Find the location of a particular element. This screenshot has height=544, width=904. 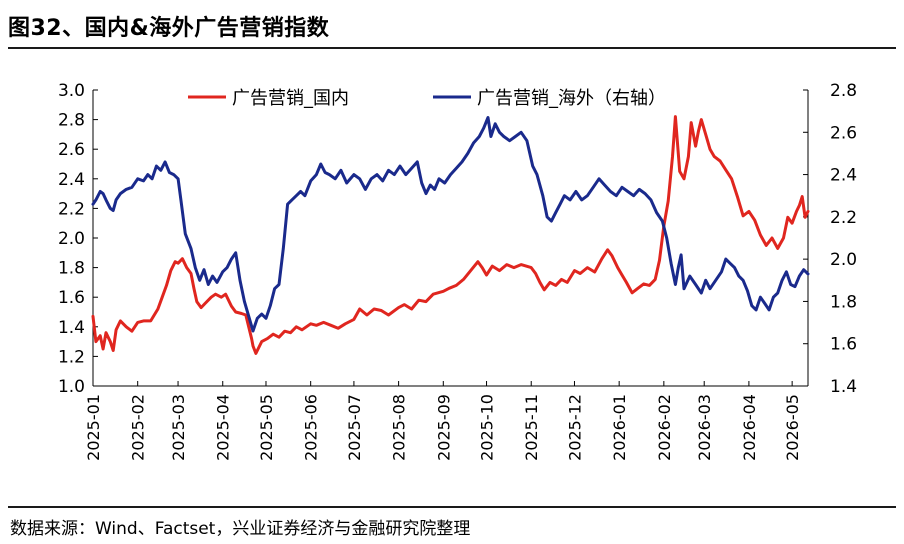

y-left-tick-label: 2.2 is located at coordinates (71, 209).